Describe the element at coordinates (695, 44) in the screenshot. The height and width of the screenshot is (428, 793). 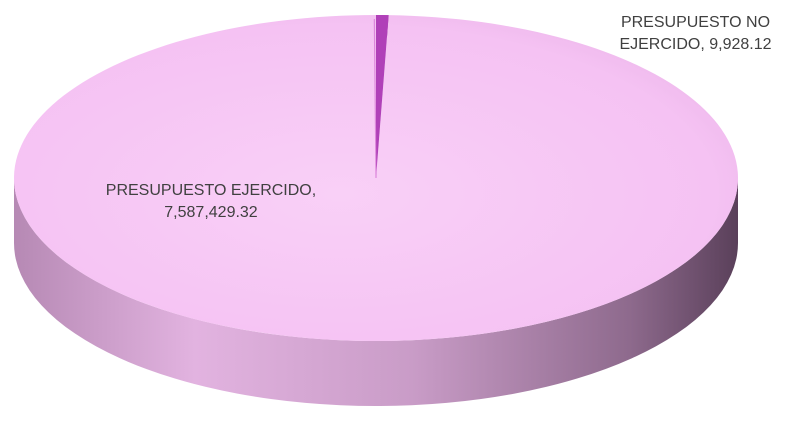
I see `data-label-no-ejercido-value: EJERCIDO, 9,928.12` at that location.